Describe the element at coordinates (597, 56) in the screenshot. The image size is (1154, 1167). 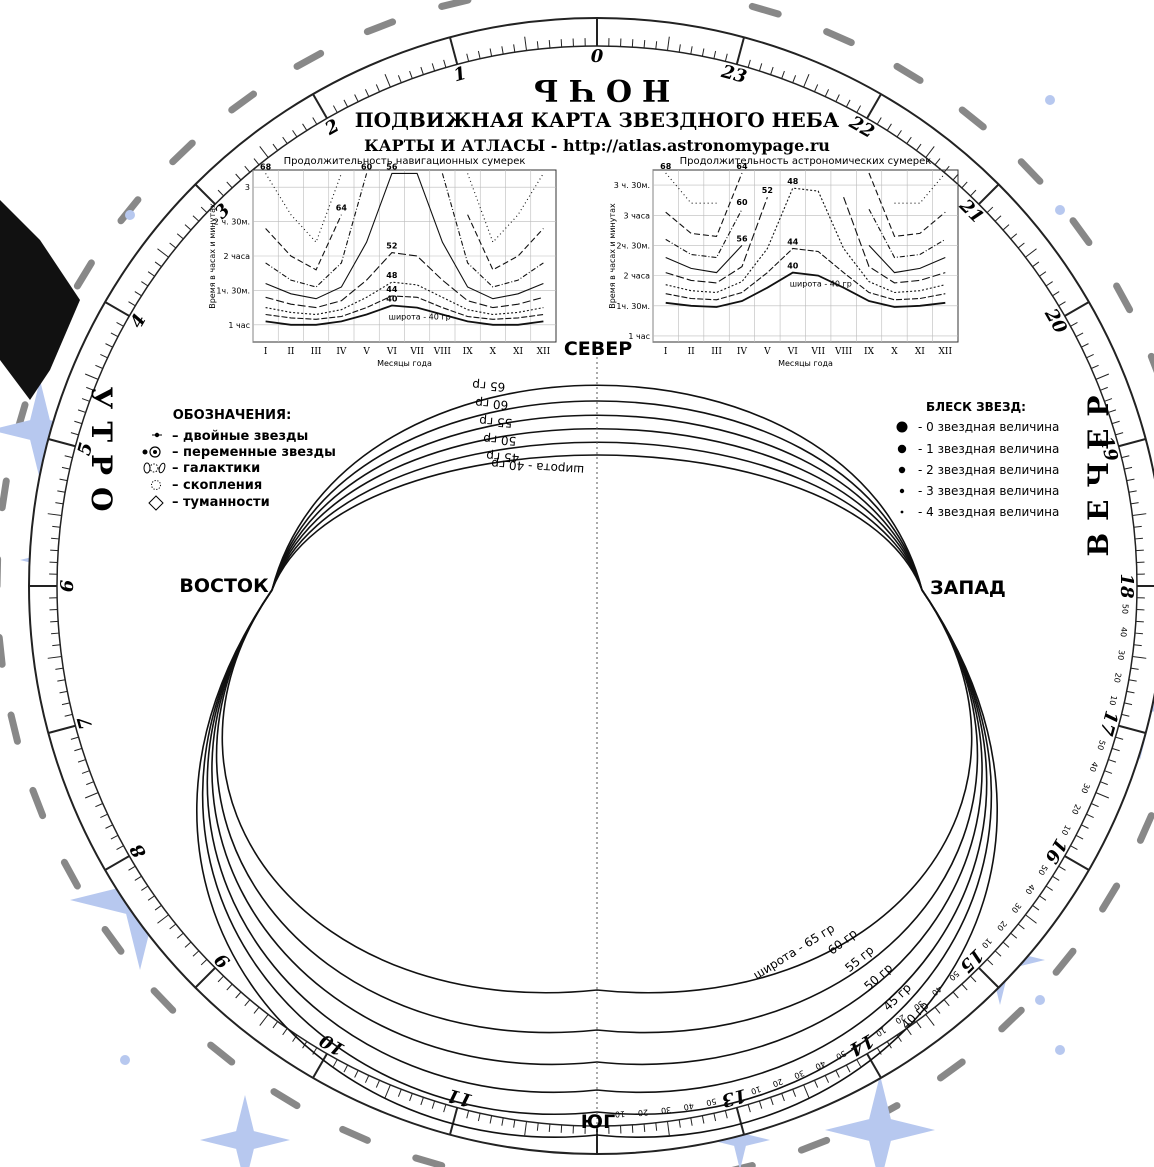
I see `hour-label: 0` at that location.